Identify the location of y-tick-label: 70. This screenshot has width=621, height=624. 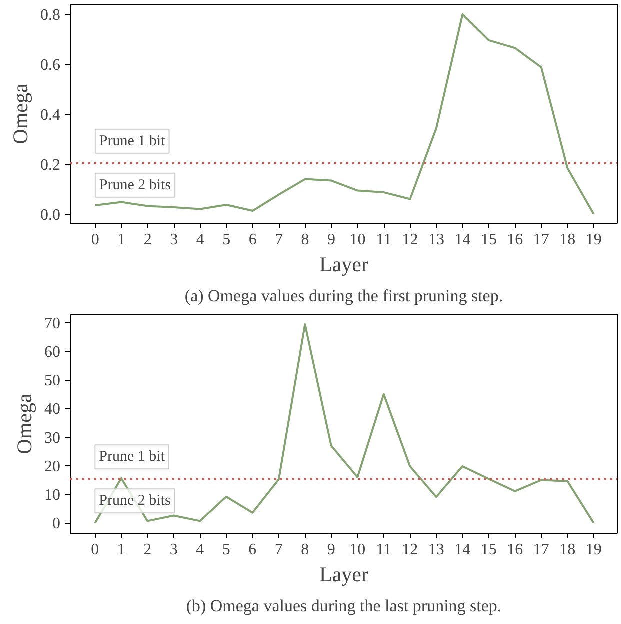
(52, 323).